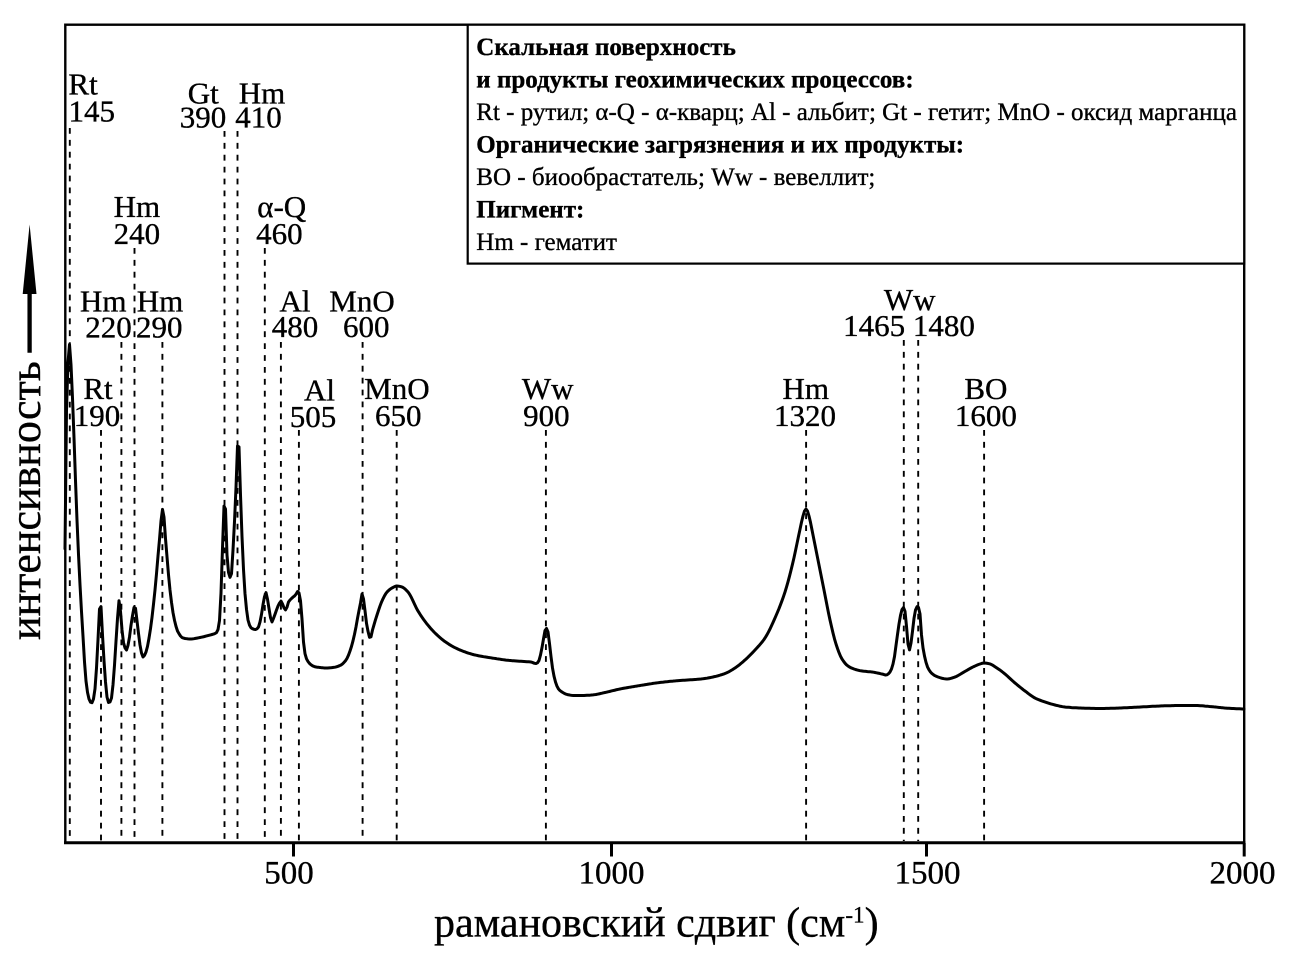 Image resolution: width=1289 pixels, height=972 pixels. Describe the element at coordinates (258, 117) in the screenshot. I see `svg-text: 410` at that location.